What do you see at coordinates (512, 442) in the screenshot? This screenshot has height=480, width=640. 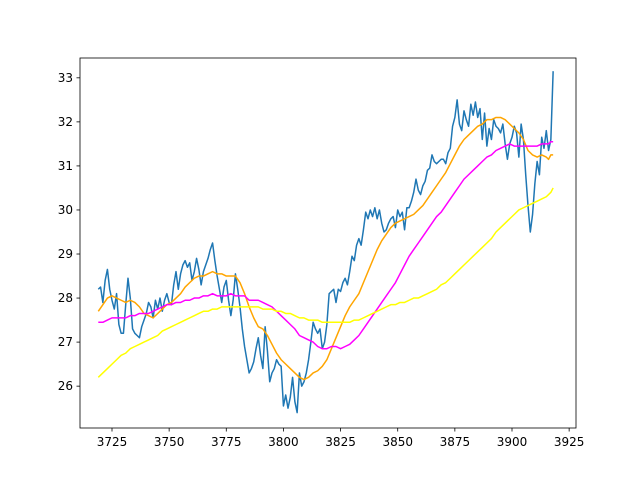 I see `x-tick-label: 3900` at bounding box center [512, 442].